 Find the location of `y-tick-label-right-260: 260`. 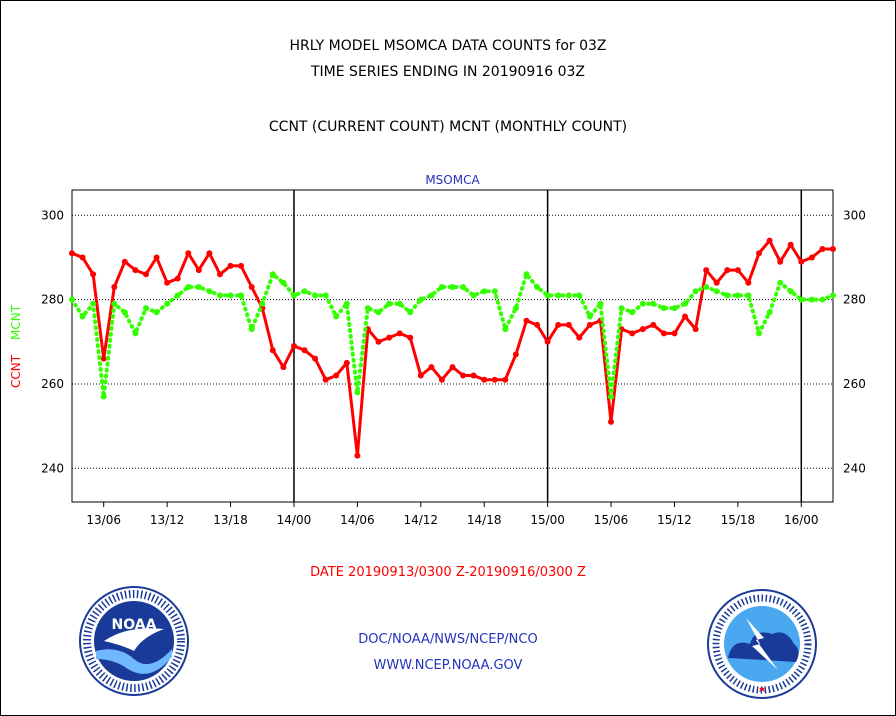

y-tick-label-right-260: 260 is located at coordinates (854, 384).